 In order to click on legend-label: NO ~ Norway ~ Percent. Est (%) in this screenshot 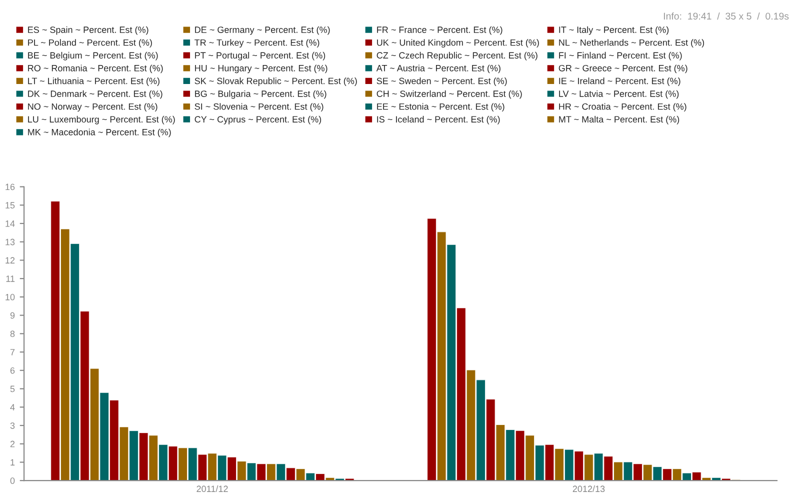, I will do `click(93, 107)`.